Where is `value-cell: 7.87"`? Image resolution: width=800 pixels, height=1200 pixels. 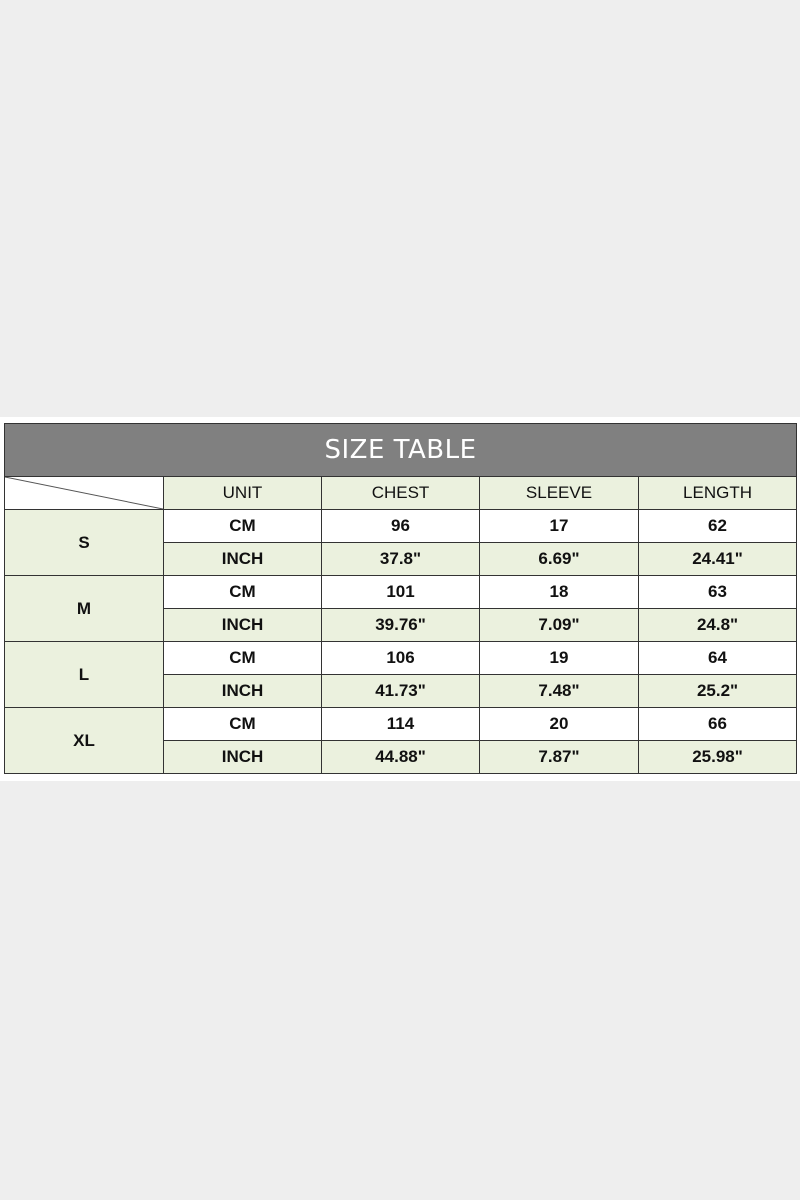
value-cell: 7.87" is located at coordinates (559, 757).